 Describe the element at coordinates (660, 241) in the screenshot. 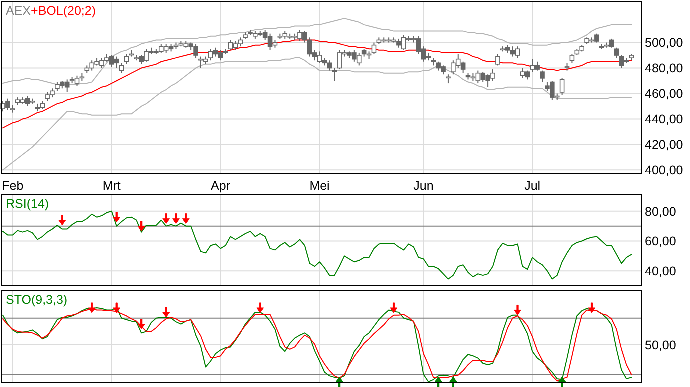

I see `y-tick-label: 60,00` at that location.